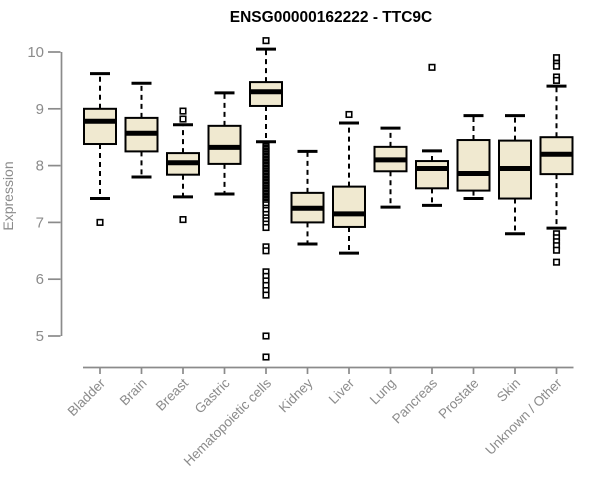  What do you see at coordinates (141, 130) in the screenshot?
I see `box-group-brain` at bounding box center [141, 130].